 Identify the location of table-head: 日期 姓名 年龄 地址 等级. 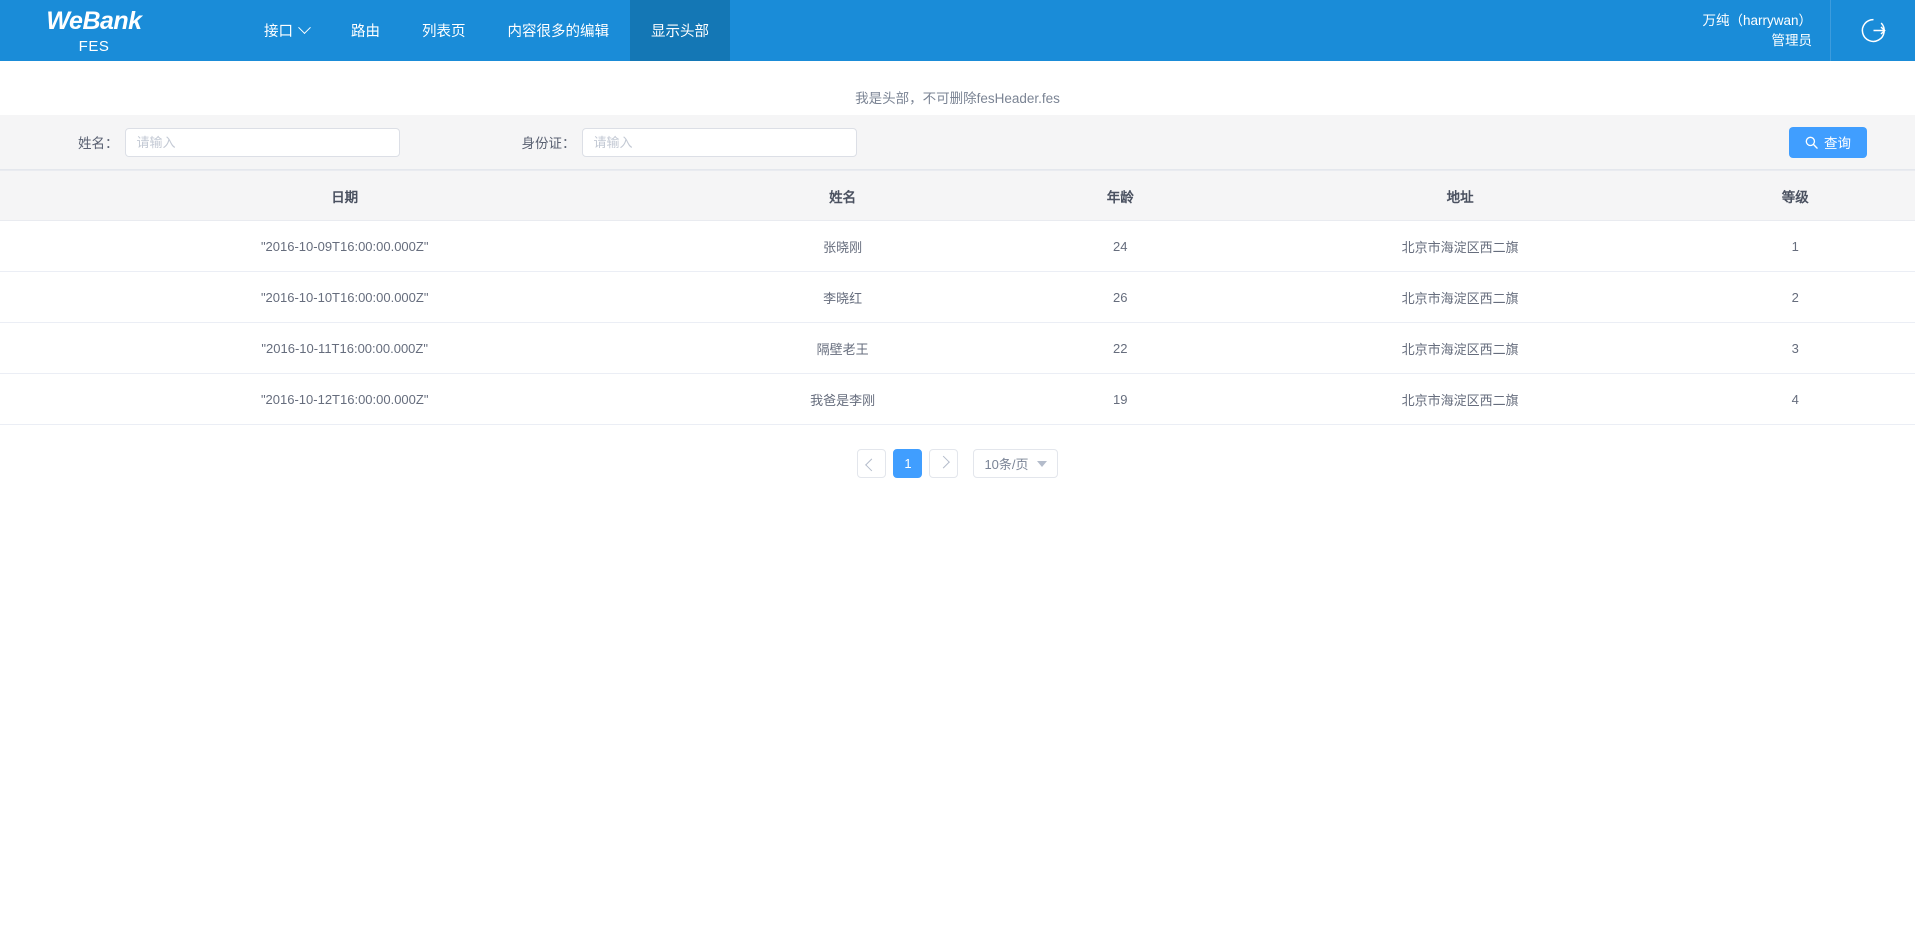
(957, 195).